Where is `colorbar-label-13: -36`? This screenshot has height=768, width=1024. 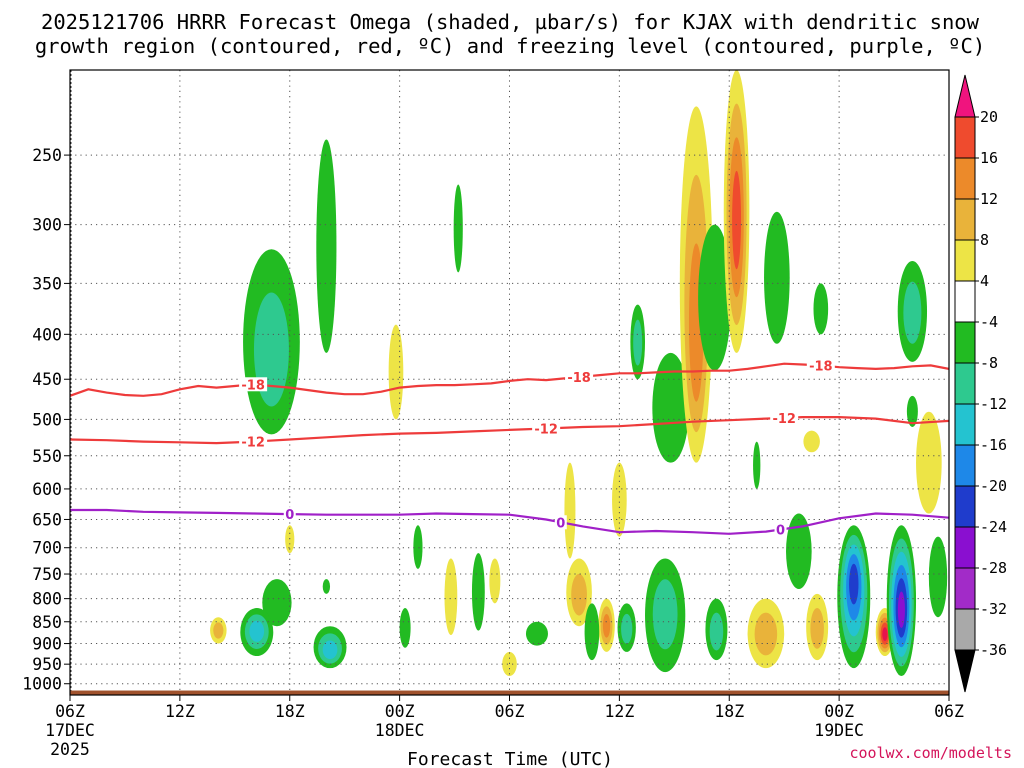 colorbar-label-13: -36 is located at coordinates (993, 650).